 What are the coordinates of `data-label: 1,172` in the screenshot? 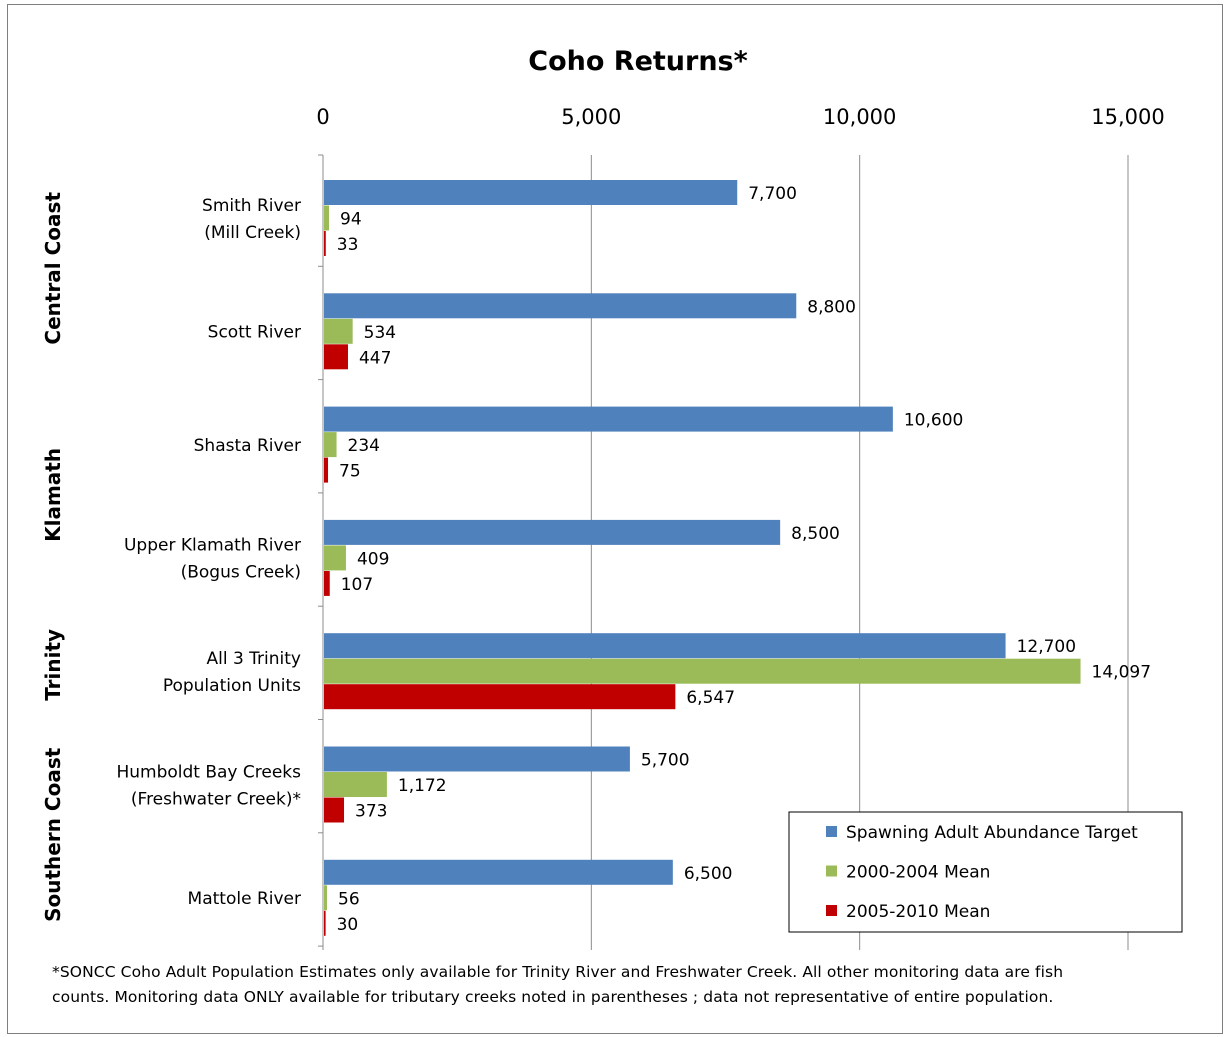 It's located at (422, 786).